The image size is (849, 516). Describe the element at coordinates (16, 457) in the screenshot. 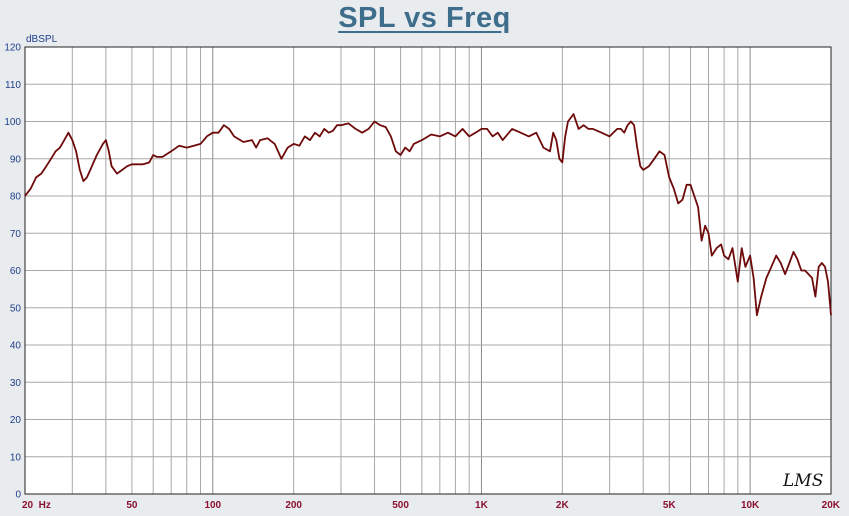

I see `y-tick-label: 10` at that location.